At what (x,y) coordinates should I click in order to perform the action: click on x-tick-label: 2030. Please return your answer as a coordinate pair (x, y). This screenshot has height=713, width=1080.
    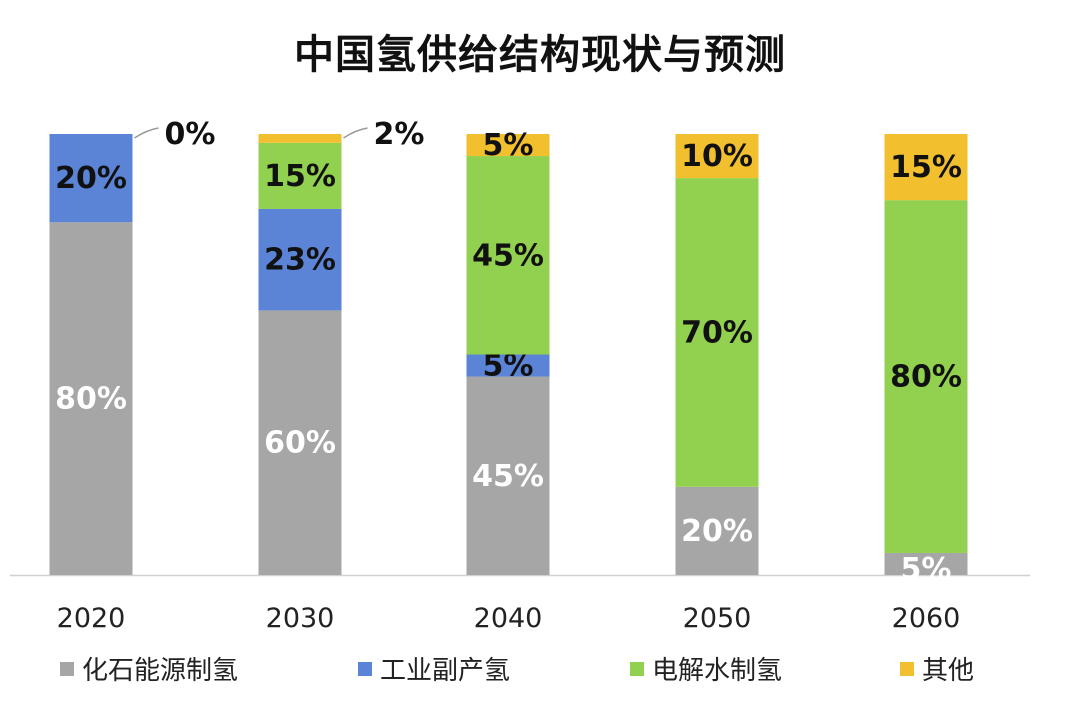
    Looking at the image, I should click on (300, 618).